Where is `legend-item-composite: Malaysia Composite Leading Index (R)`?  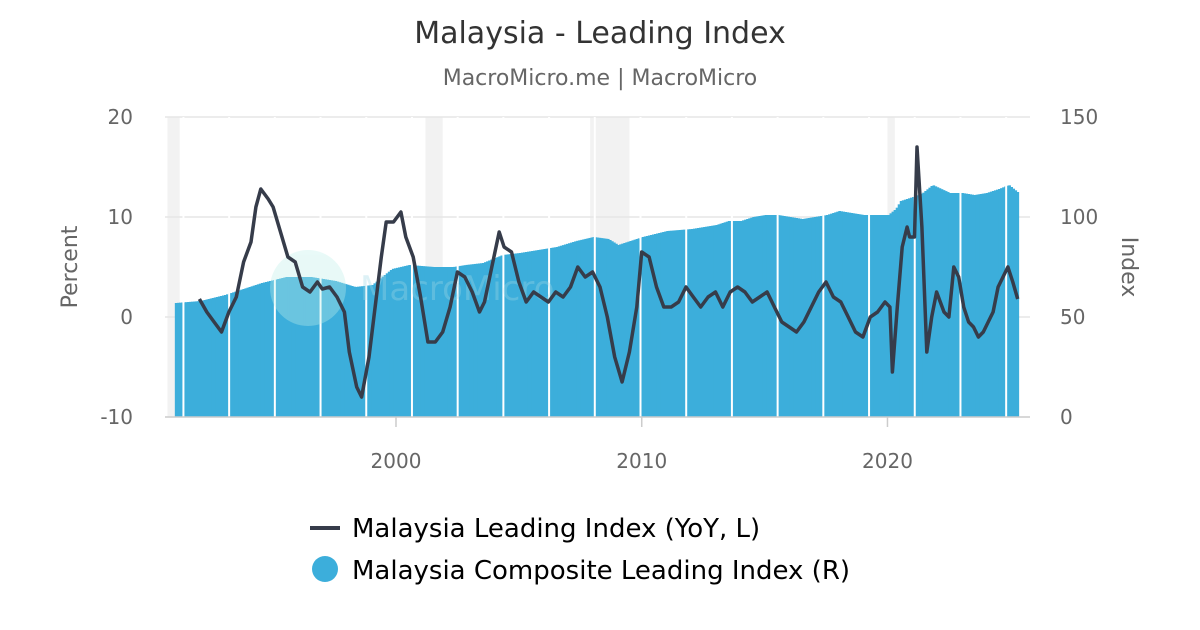
legend-item-composite: Malaysia Composite Leading Index (R) is located at coordinates (581, 571).